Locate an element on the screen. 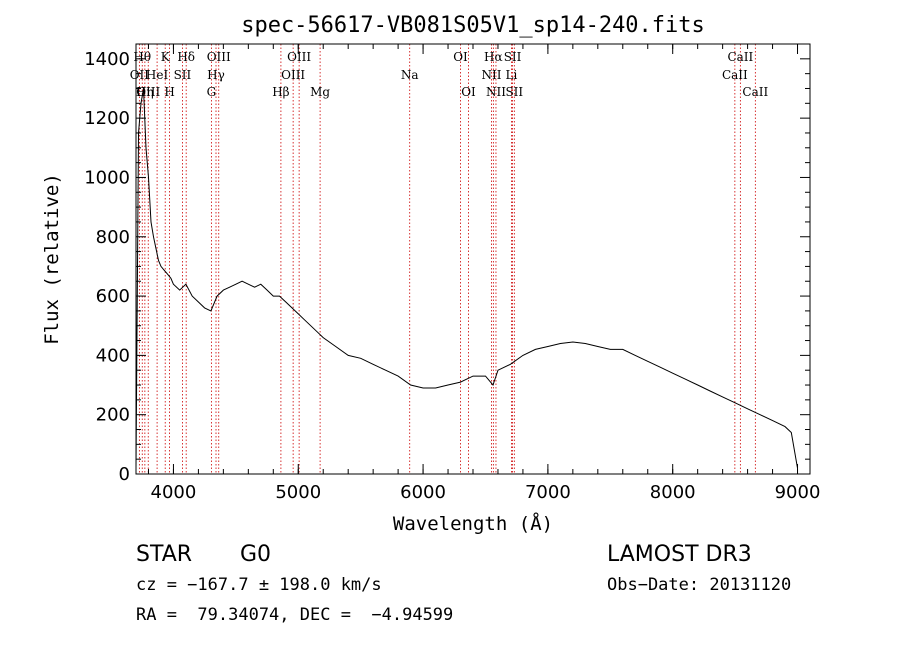  obs-date-text: Obs−Date: 20131120 is located at coordinates (699, 585).